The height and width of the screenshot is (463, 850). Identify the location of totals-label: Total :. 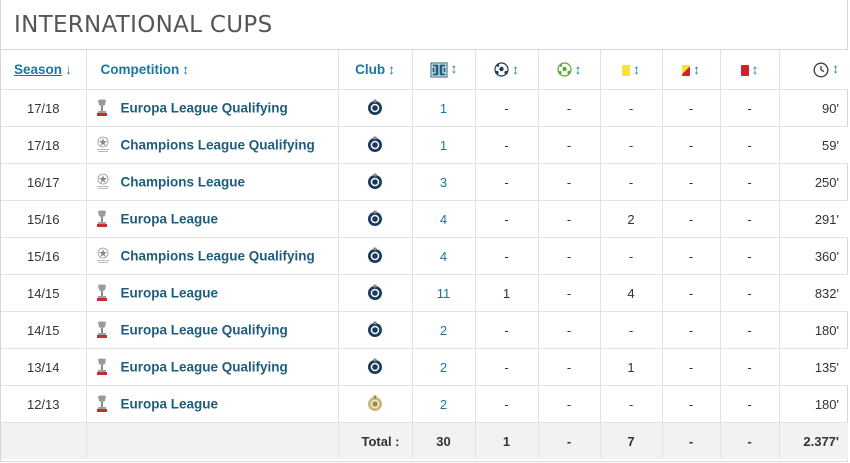
(375, 440).